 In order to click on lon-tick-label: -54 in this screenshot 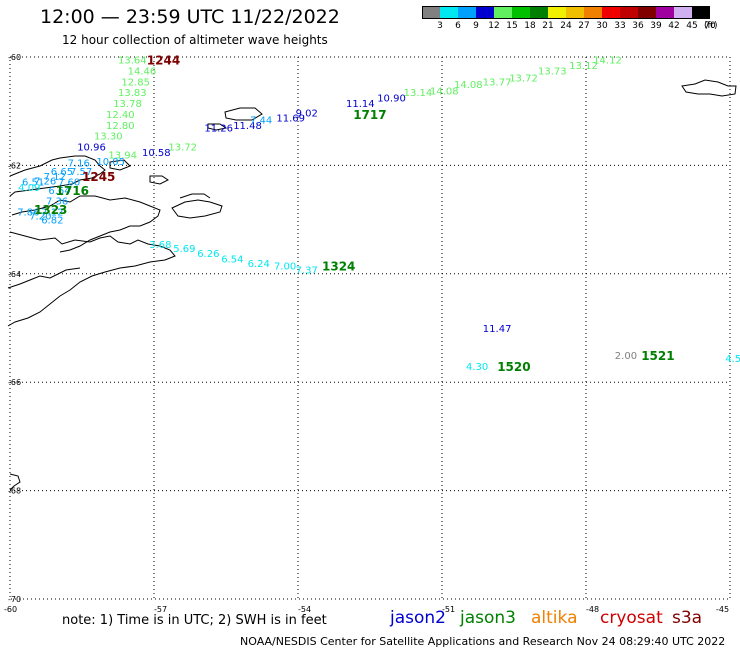, I will do `click(304, 609)`.